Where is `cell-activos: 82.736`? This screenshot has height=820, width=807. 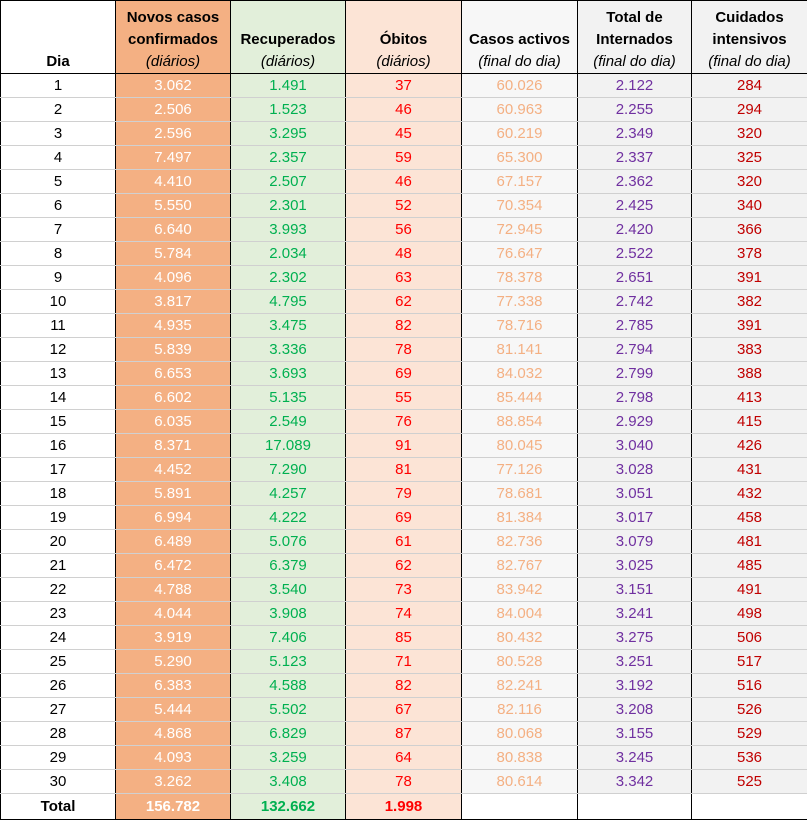 cell-activos: 82.736 is located at coordinates (520, 542).